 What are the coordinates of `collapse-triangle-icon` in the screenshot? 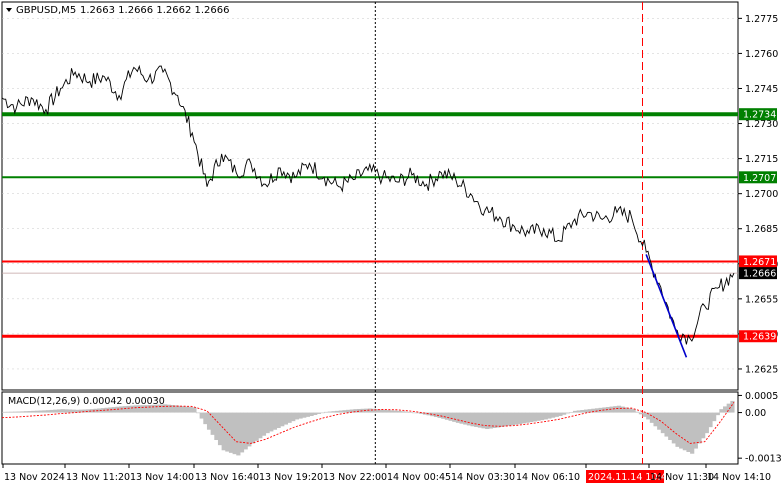 It's located at (9, 10).